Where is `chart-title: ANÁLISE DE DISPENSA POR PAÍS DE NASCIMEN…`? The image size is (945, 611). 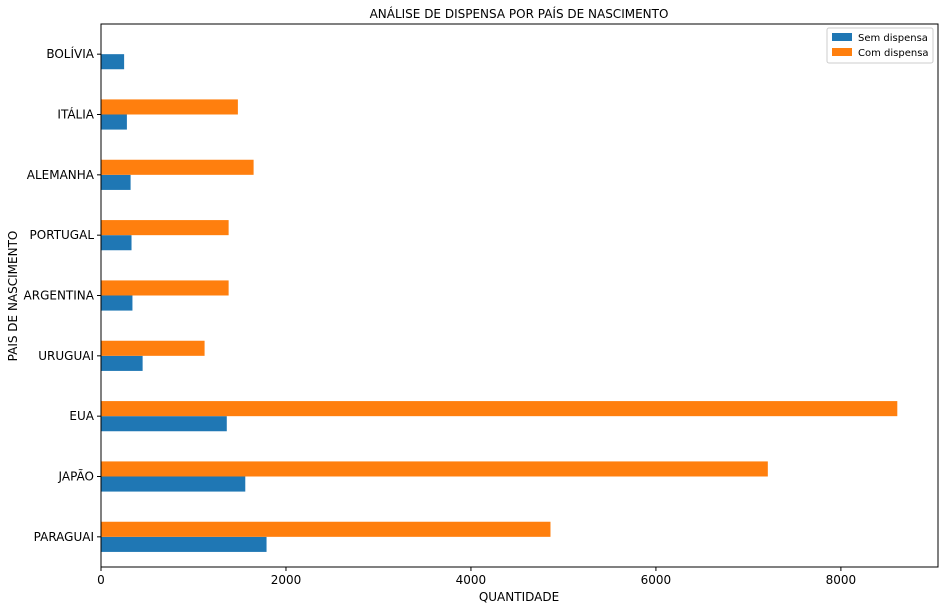 chart-title: ANÁLISE DE DISPENSA POR PAÍS DE NASCIMEN… is located at coordinates (519, 13).